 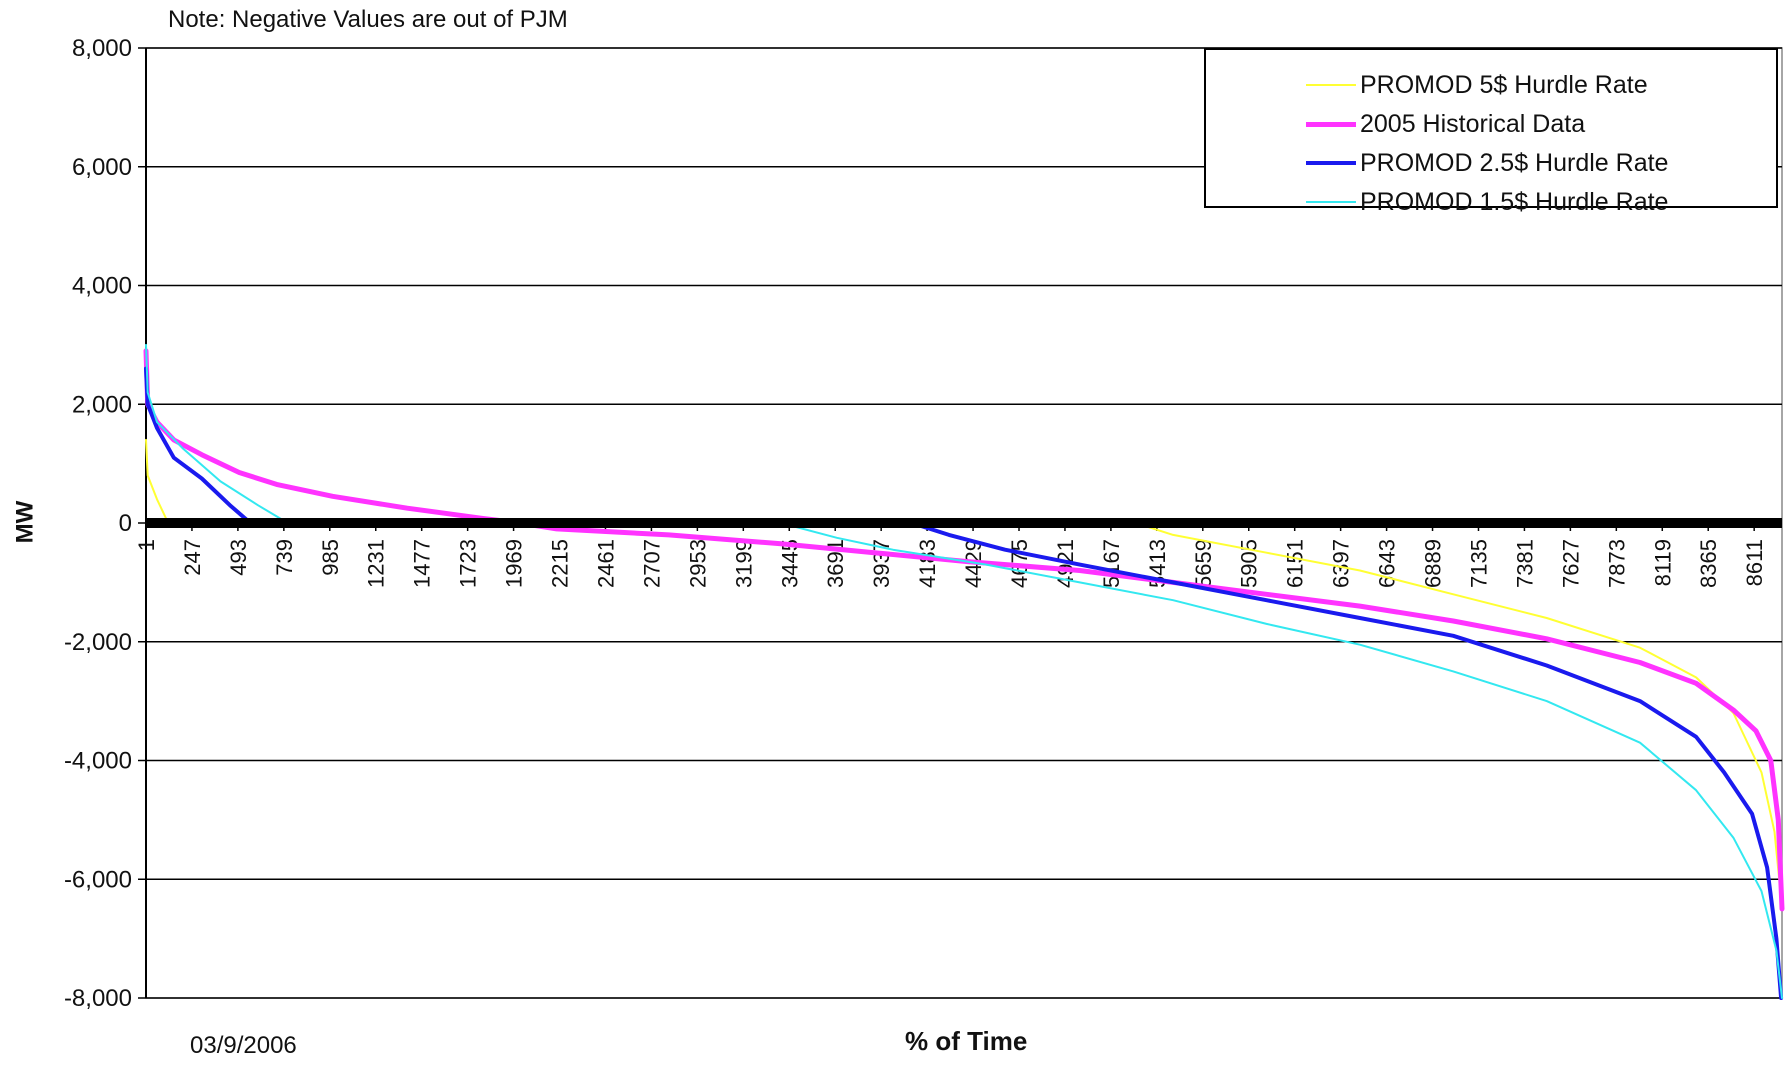 I want to click on y-tick-label: 2,000, so click(x=102, y=404).